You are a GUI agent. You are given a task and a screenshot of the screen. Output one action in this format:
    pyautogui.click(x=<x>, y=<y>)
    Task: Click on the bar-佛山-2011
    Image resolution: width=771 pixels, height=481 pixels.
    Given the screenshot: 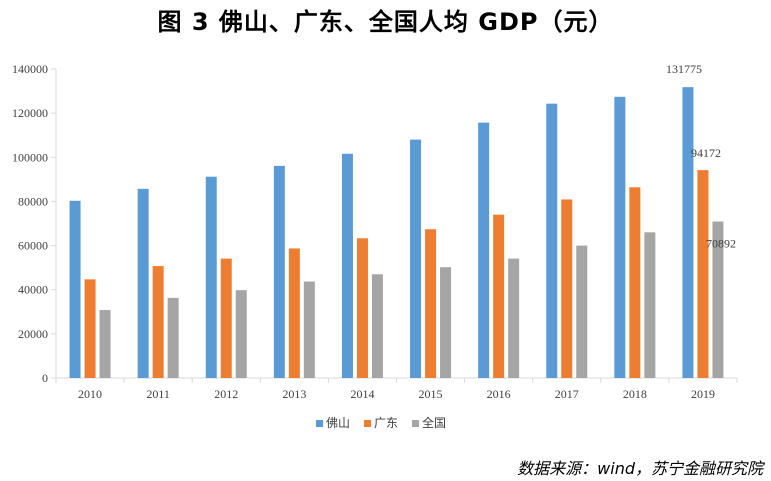 What is the action you would take?
    pyautogui.click(x=143, y=283)
    